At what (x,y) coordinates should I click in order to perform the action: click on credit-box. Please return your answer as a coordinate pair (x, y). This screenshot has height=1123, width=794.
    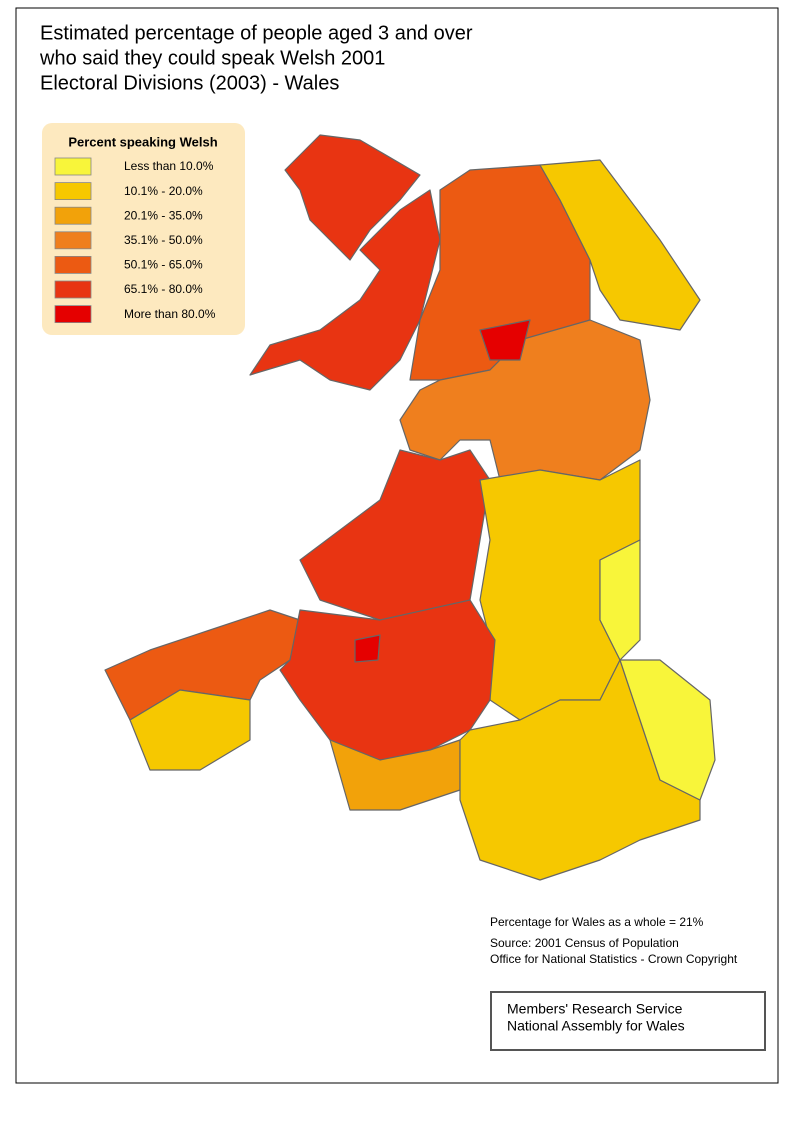
    Looking at the image, I should click on (628, 1021).